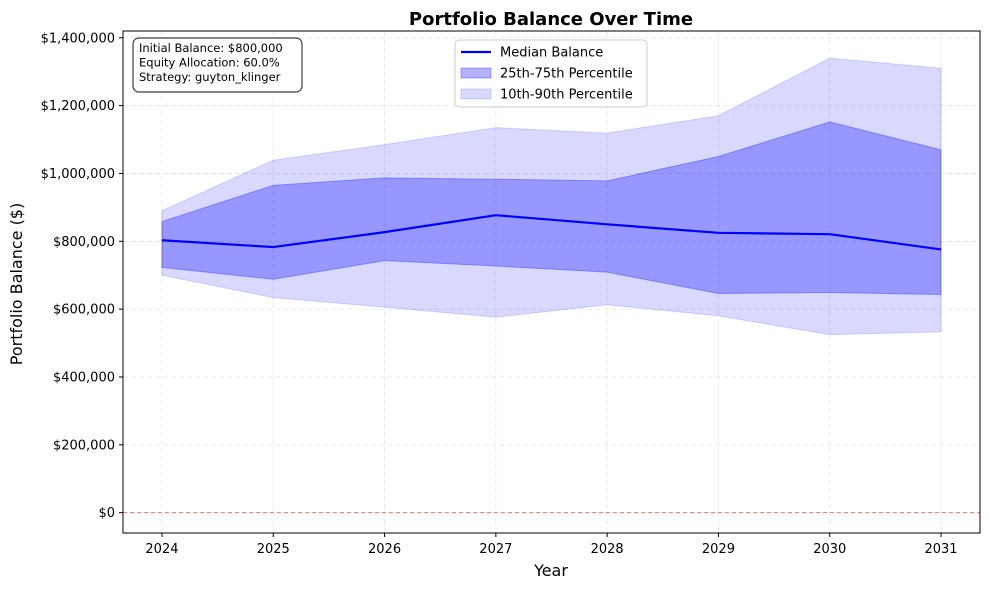  Describe the element at coordinates (551, 19) in the screenshot. I see `chart-title: Portfolio Balance Over Time` at that location.